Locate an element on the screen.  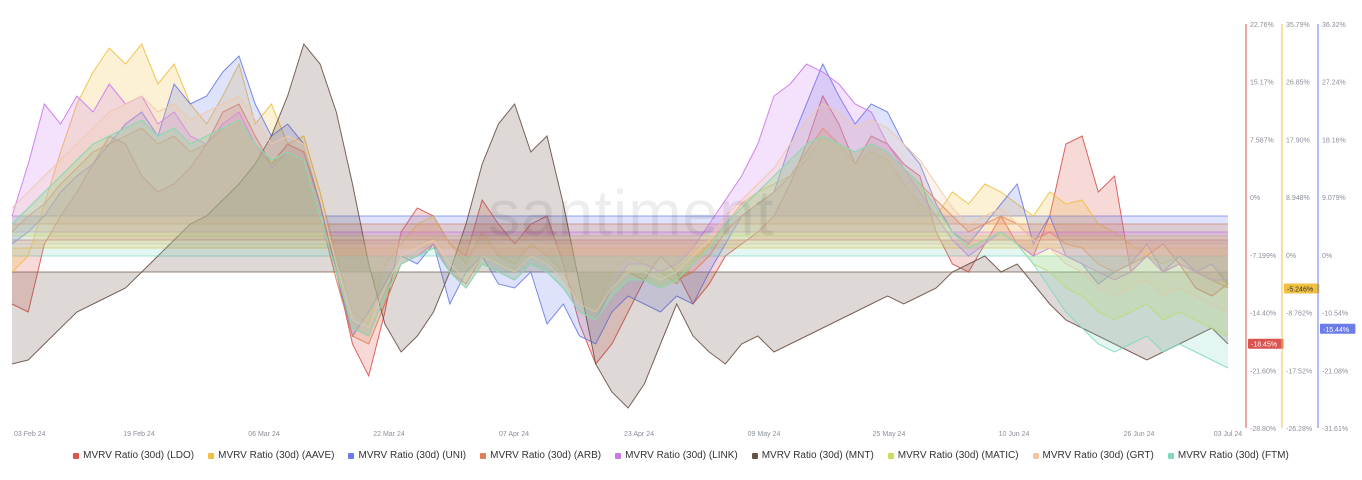
current-value-label-uni: -15.44% is located at coordinates (1336, 330).